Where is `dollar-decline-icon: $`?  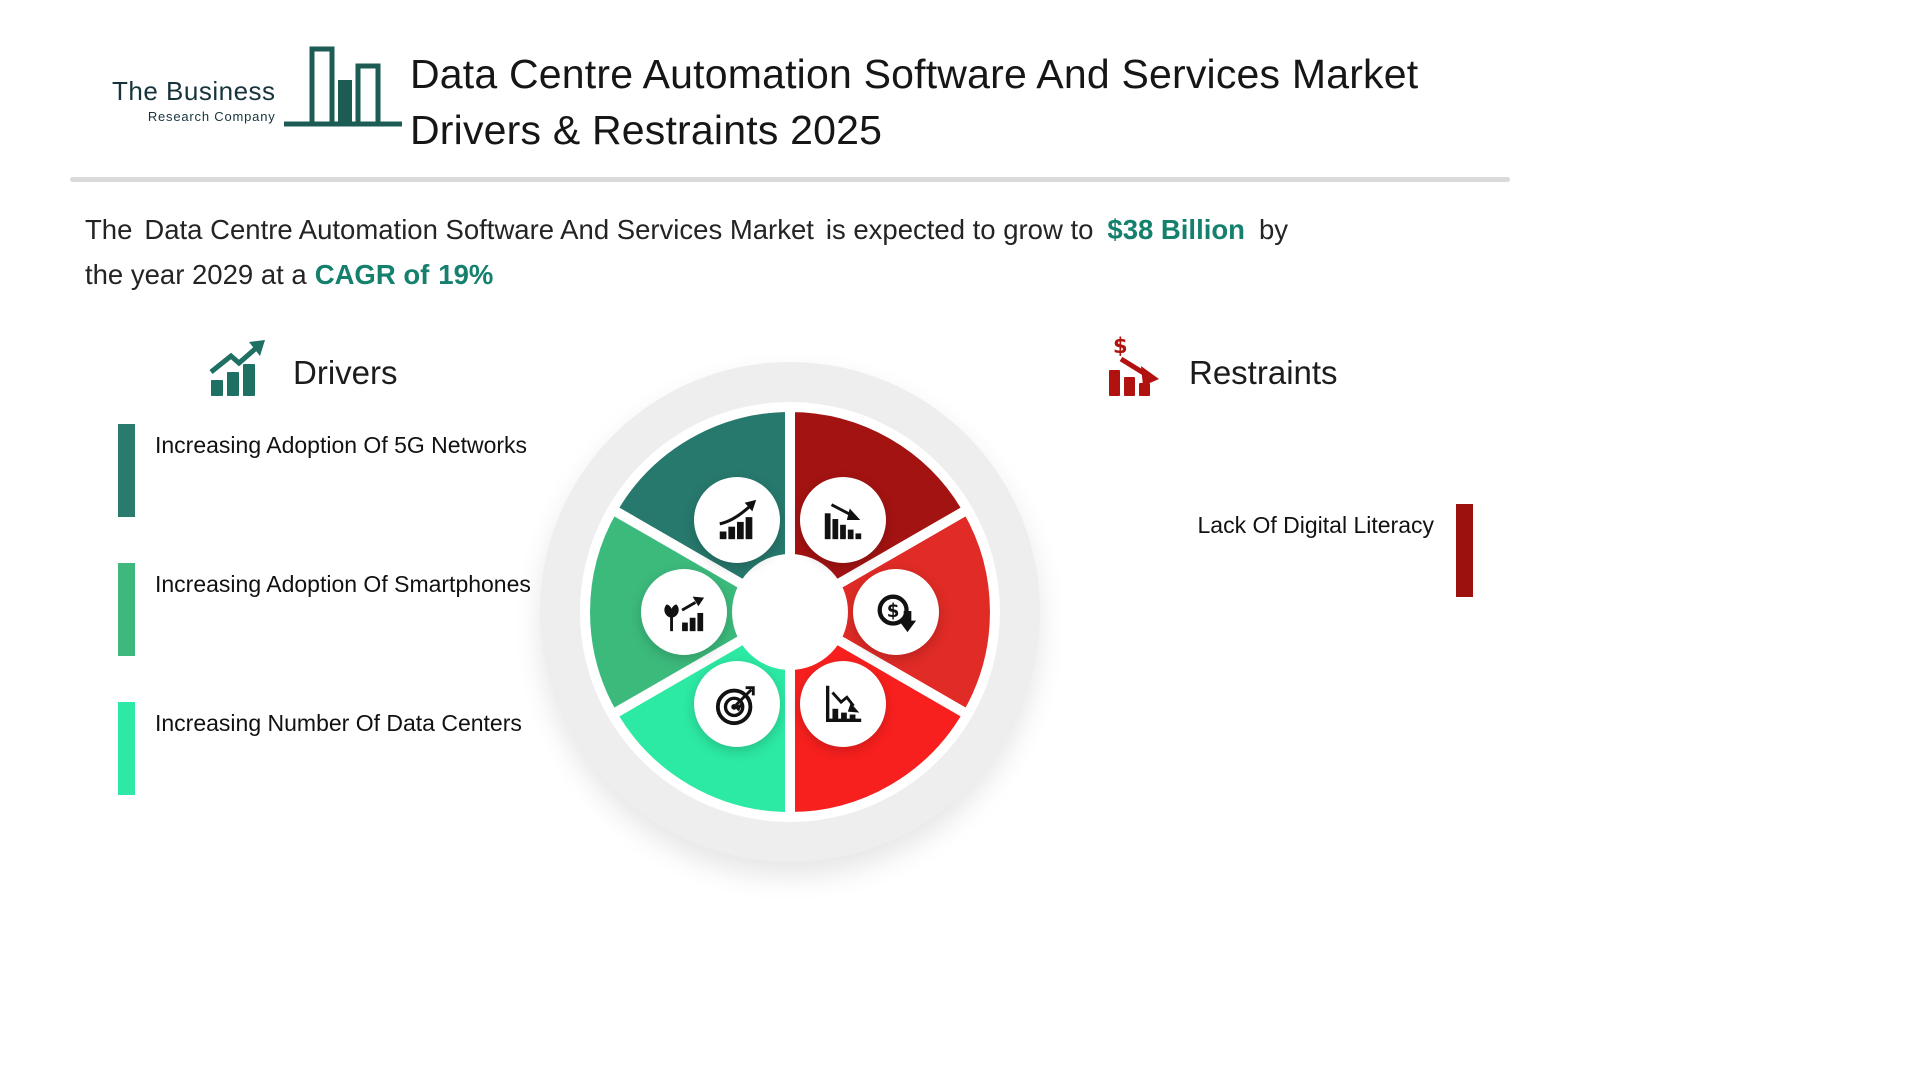
dollar-decline-icon: $ is located at coordinates (896, 612).